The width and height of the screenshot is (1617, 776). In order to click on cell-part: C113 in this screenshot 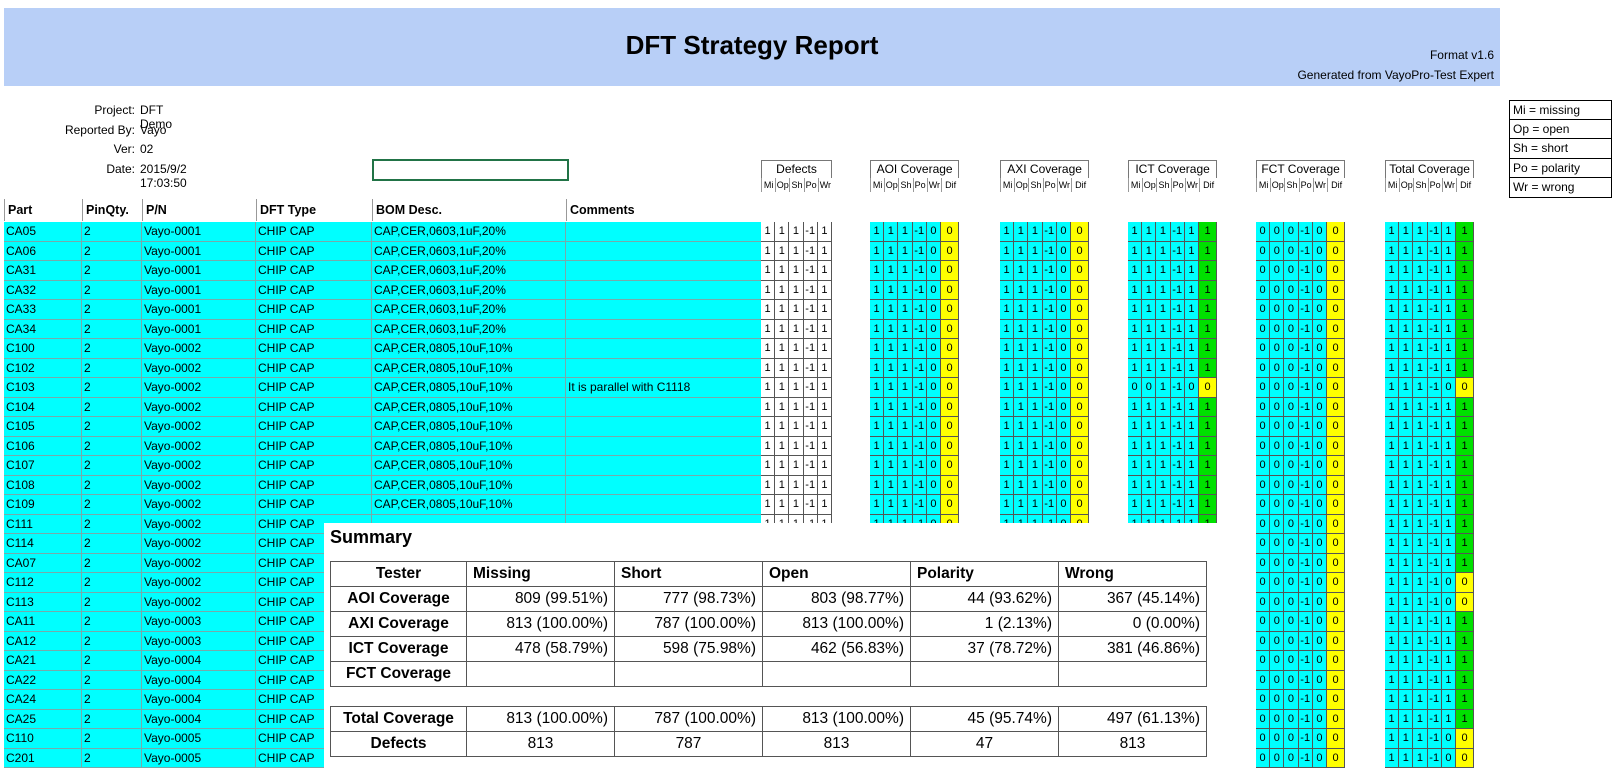, I will do `click(43, 602)`.